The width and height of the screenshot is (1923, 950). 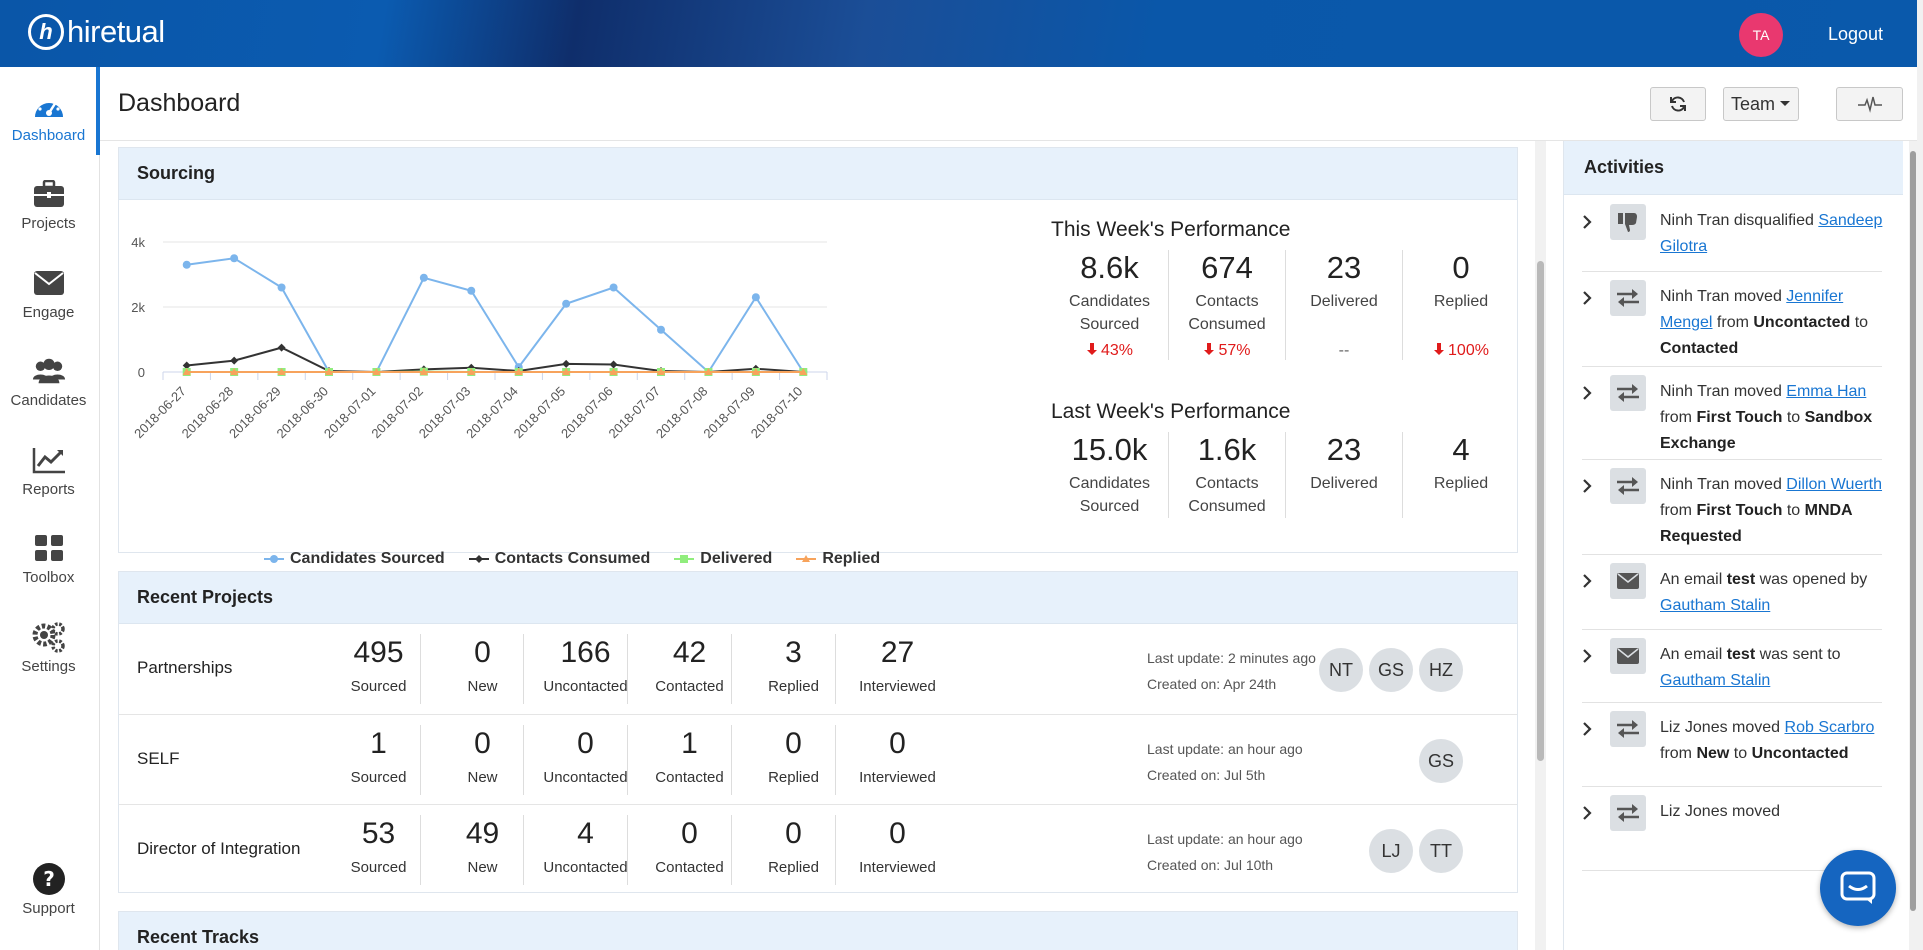 What do you see at coordinates (689, 686) in the screenshot?
I see `project-stat-label: Contacted` at bounding box center [689, 686].